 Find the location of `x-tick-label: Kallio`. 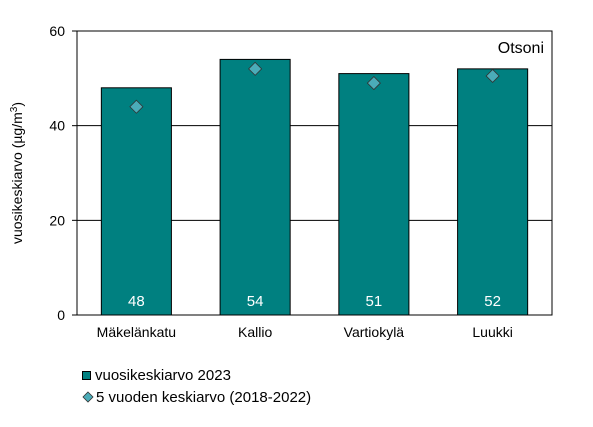

x-tick-label: Kallio is located at coordinates (255, 332).